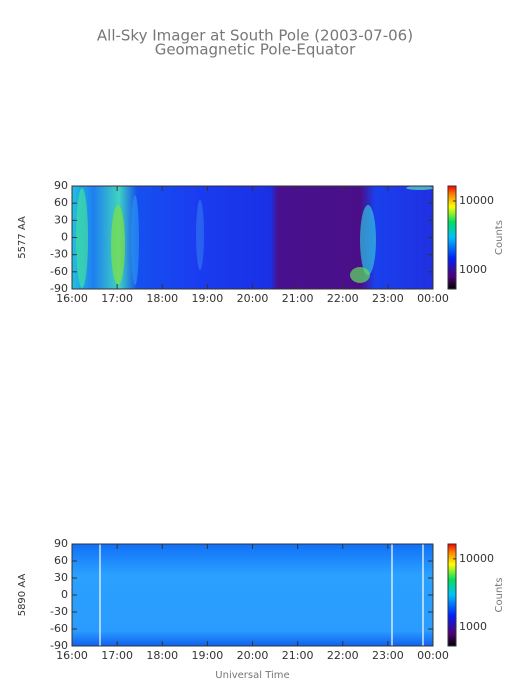 The height and width of the screenshot is (680, 510). What do you see at coordinates (252, 675) in the screenshot?
I see `x-axis-label: Universal Time` at bounding box center [252, 675].